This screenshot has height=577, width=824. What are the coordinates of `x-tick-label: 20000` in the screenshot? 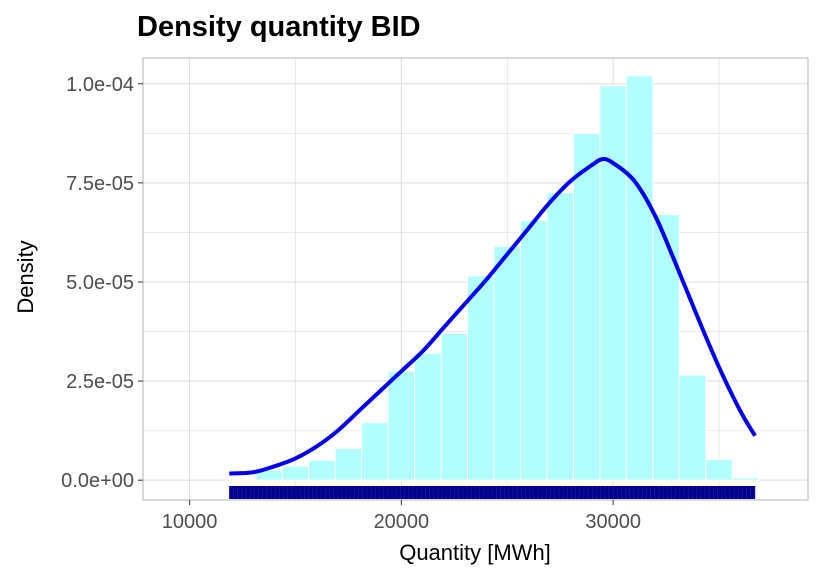 It's located at (402, 522).